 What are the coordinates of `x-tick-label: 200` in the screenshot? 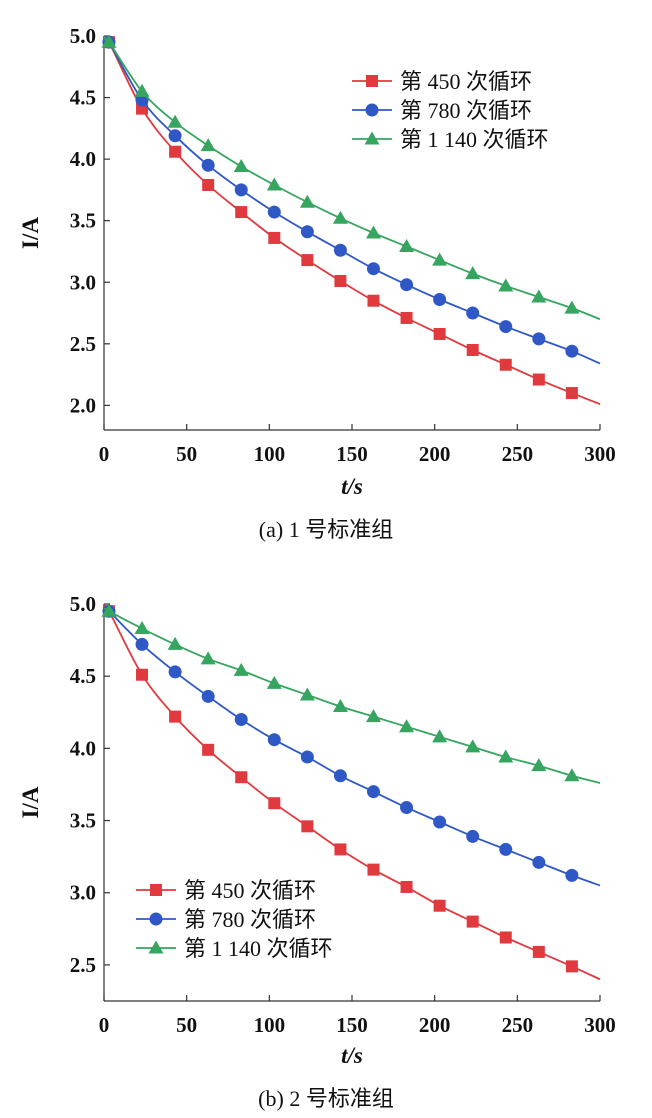 It's located at (435, 1025).